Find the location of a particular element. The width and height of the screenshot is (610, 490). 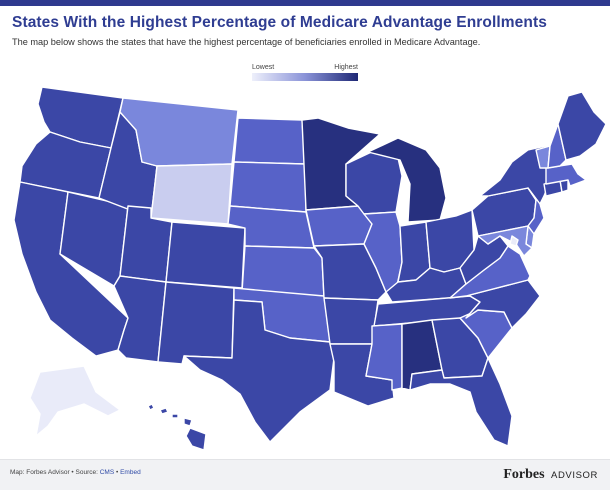

state-new-mexico is located at coordinates (196, 323).